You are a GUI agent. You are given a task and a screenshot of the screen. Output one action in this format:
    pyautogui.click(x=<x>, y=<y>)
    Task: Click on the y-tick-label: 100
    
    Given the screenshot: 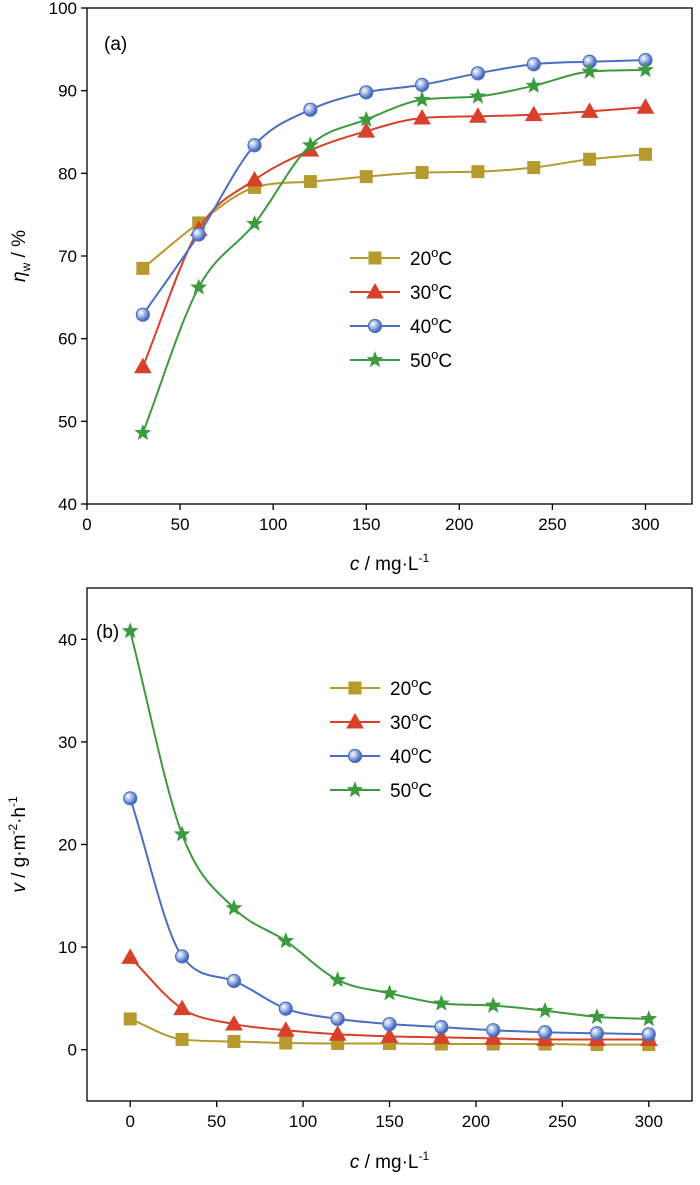 What is the action you would take?
    pyautogui.click(x=63, y=9)
    